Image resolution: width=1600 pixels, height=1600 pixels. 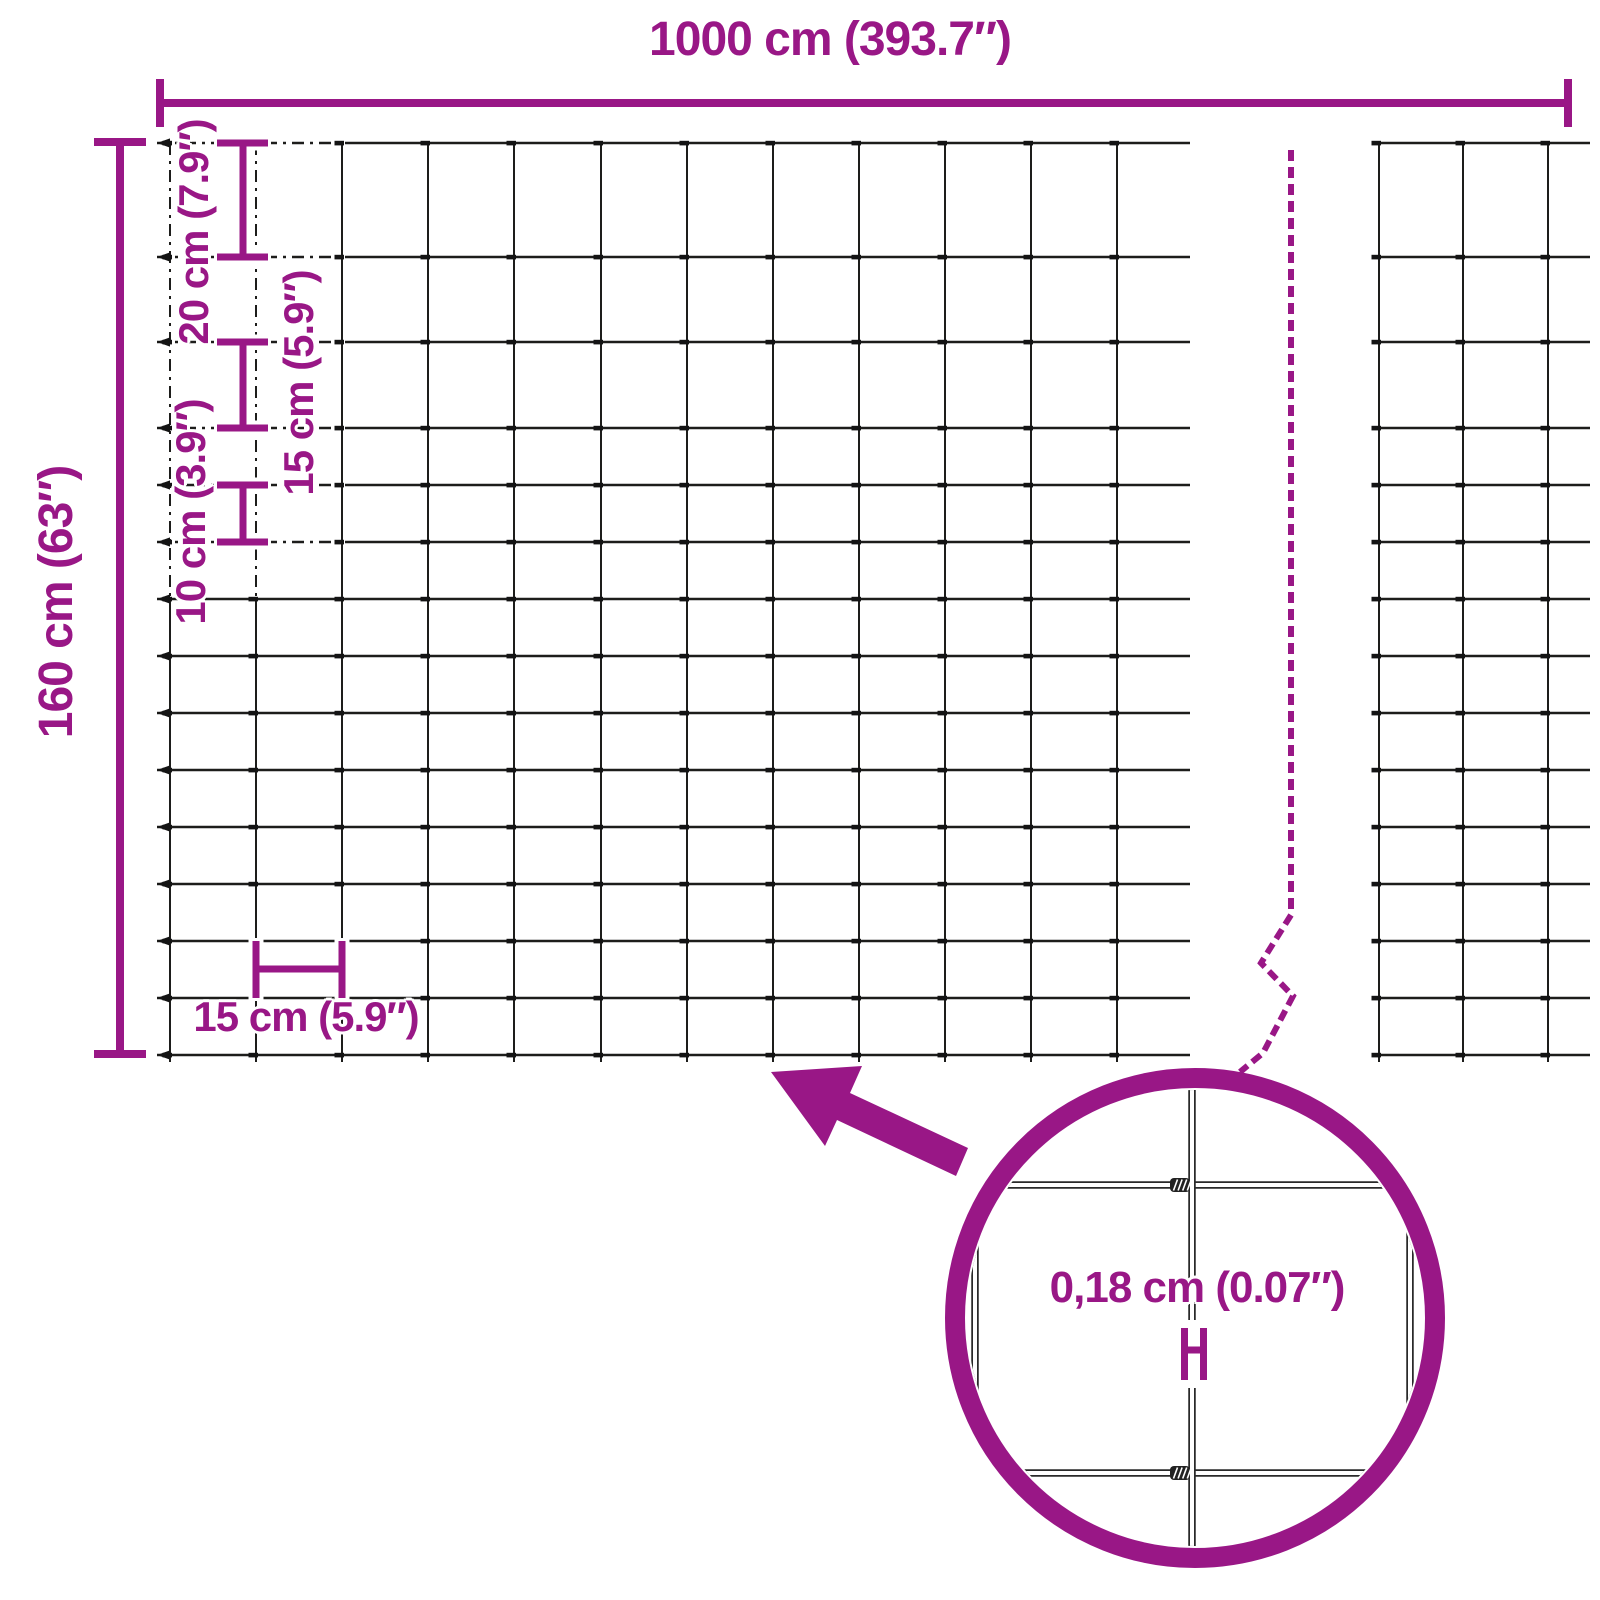 I want to click on zoom-arrow-icon, so click(x=869, y=1121).